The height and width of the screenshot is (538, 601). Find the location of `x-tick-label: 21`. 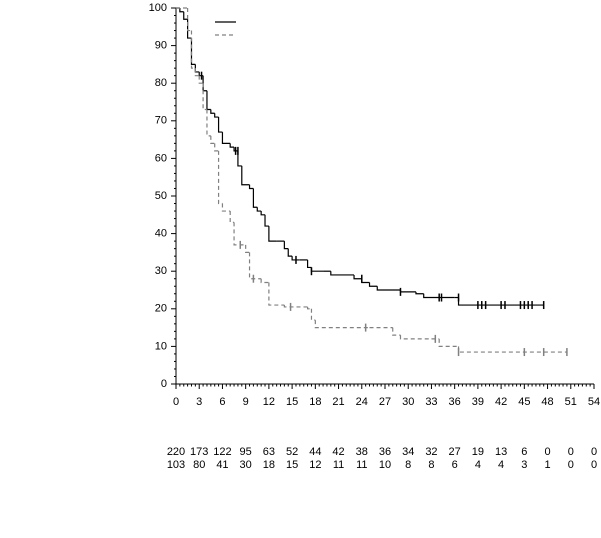

x-tick-label: 21 is located at coordinates (338, 402).